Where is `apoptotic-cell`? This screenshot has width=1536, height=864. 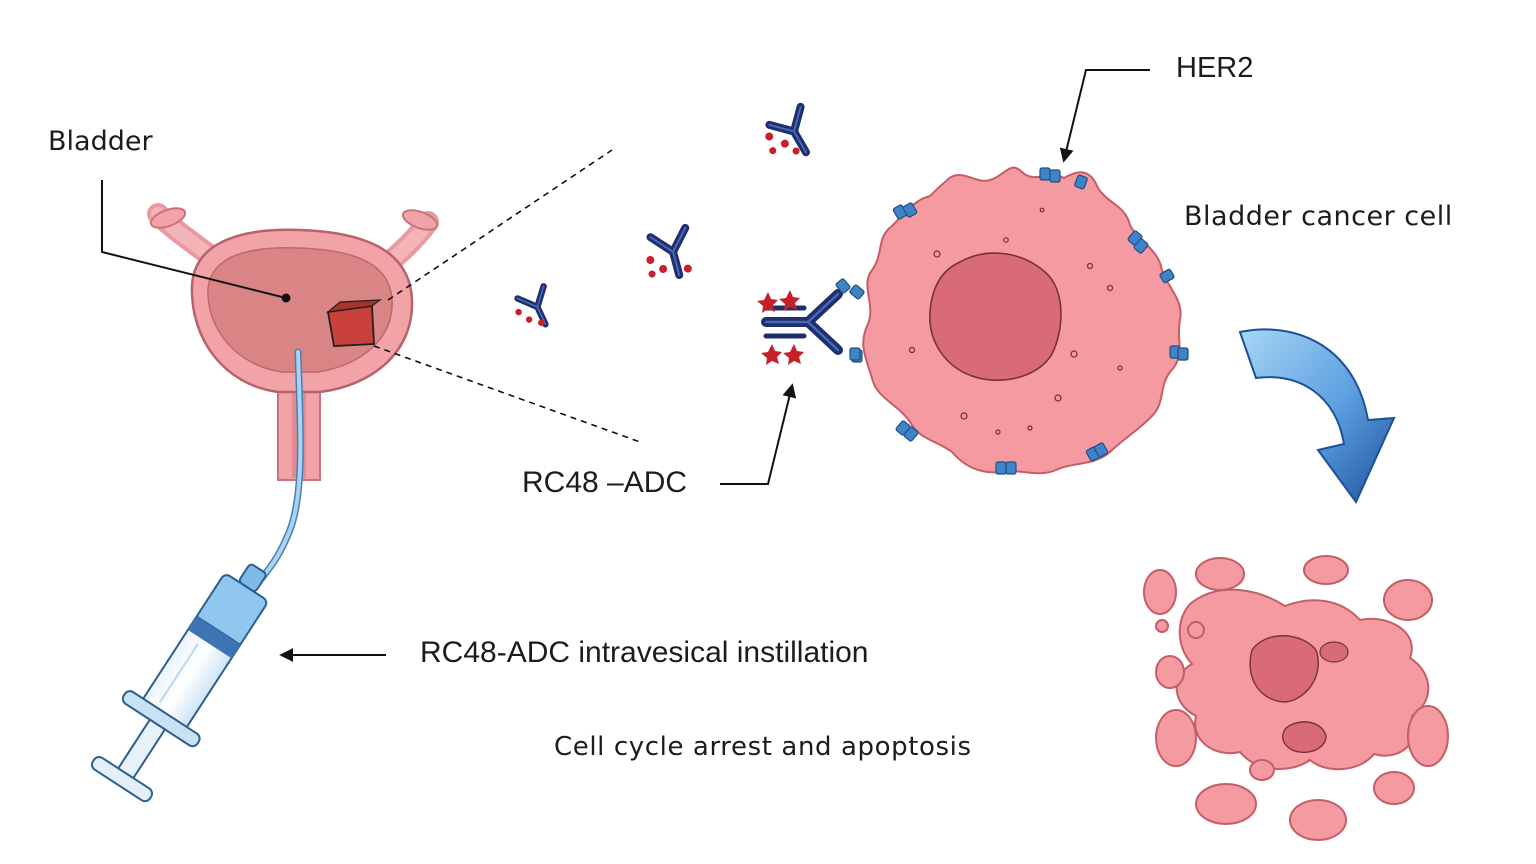
apoptotic-cell is located at coordinates (1296, 698).